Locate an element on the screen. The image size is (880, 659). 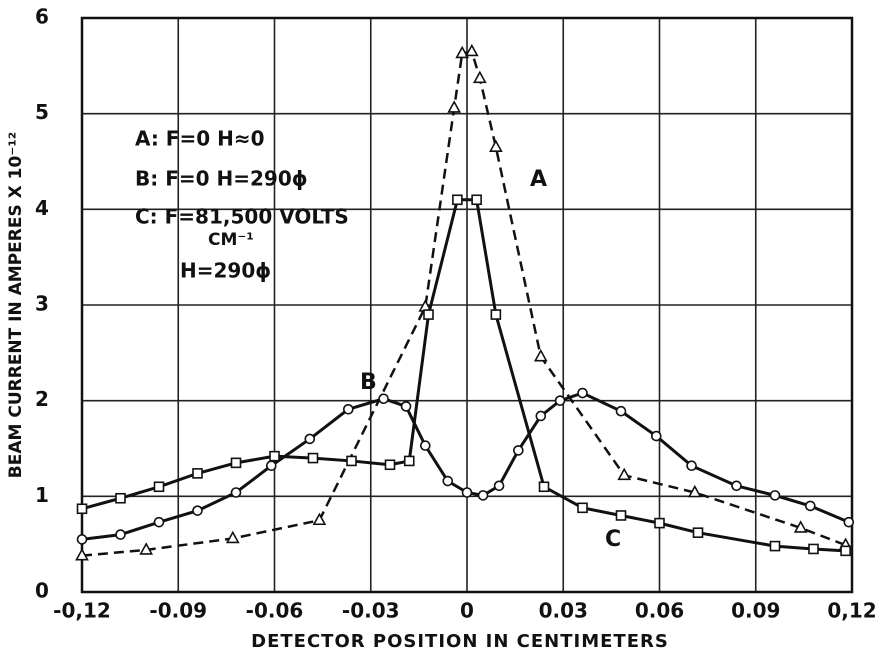
curve-label: B is located at coordinates (368, 382).